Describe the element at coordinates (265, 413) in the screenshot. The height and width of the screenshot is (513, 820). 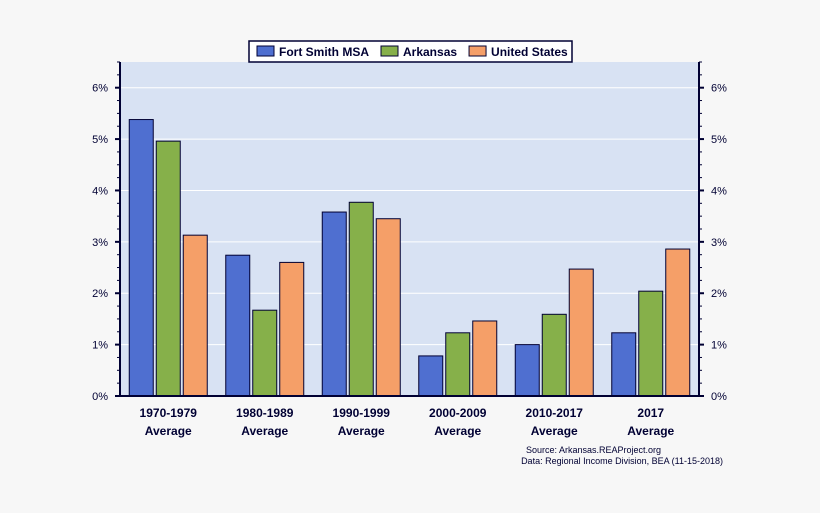
I see `x-category-label: 1980-1989` at that location.